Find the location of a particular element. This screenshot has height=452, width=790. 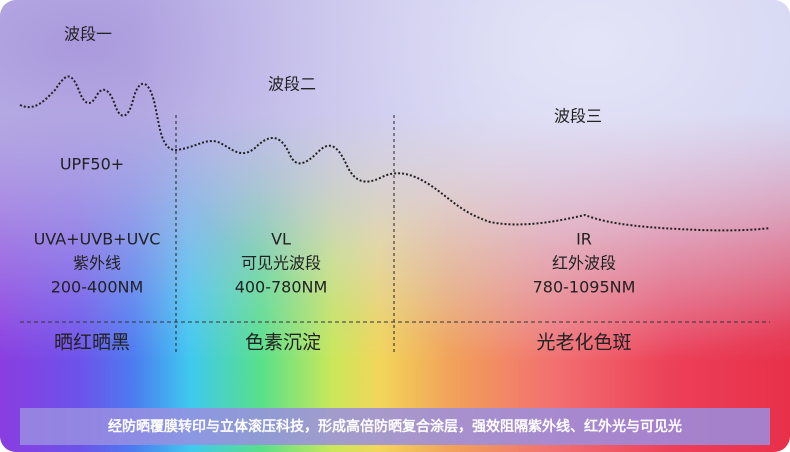

band-title: 波段三 is located at coordinates (578, 116).